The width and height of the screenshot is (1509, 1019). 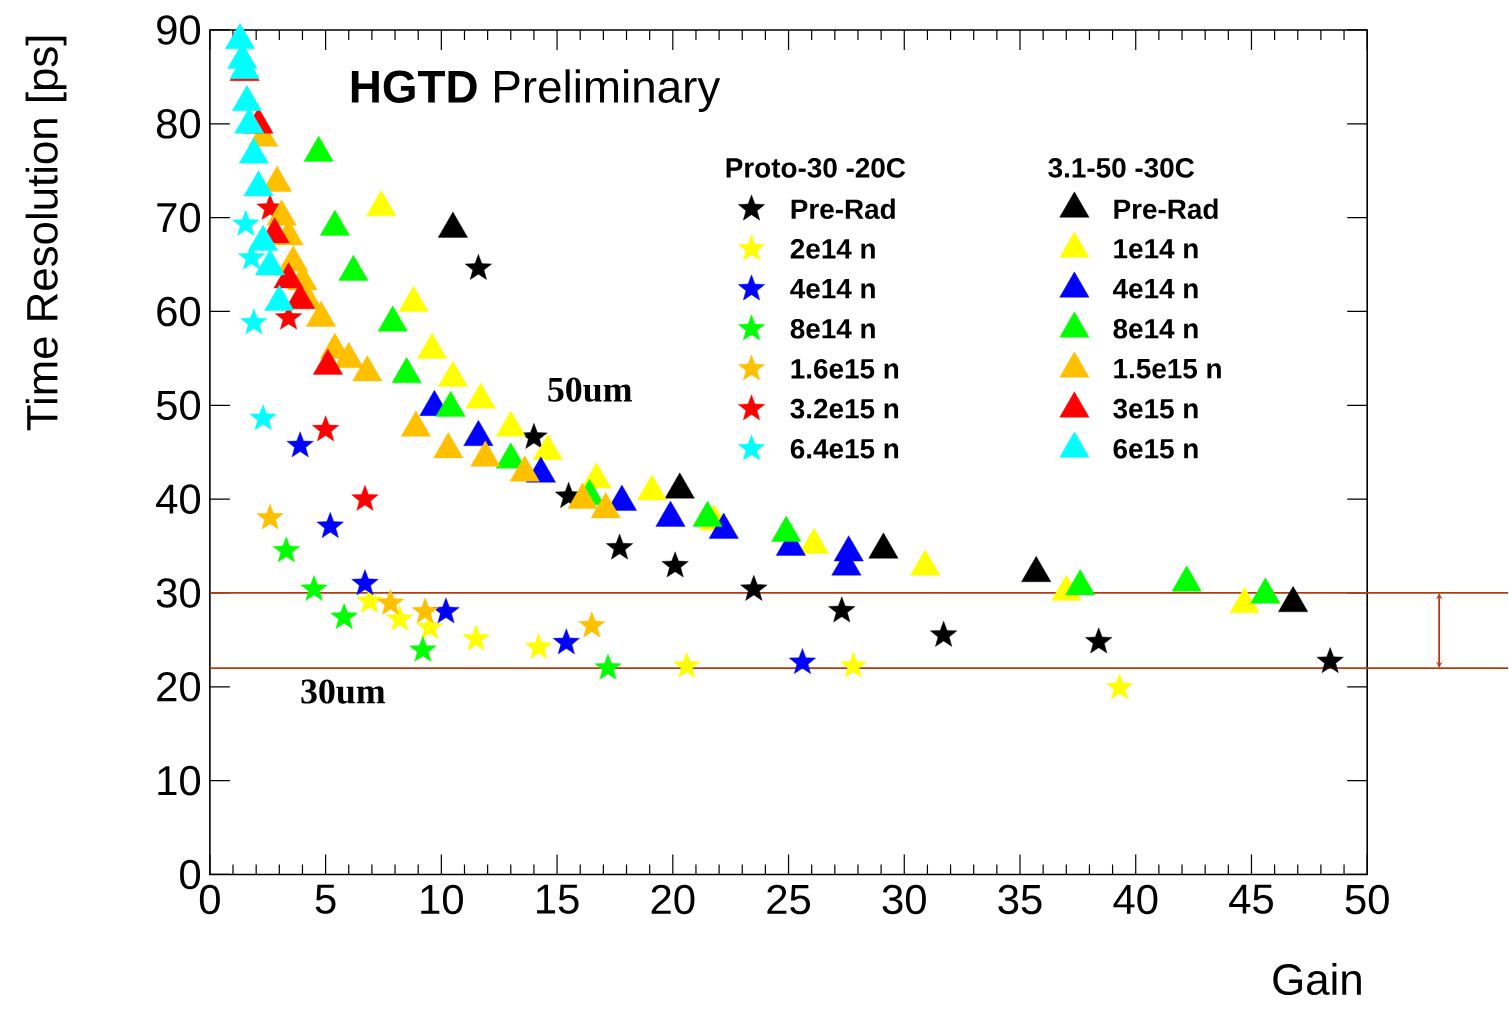 I want to click on y-tick-label: 40, so click(x=178, y=499).